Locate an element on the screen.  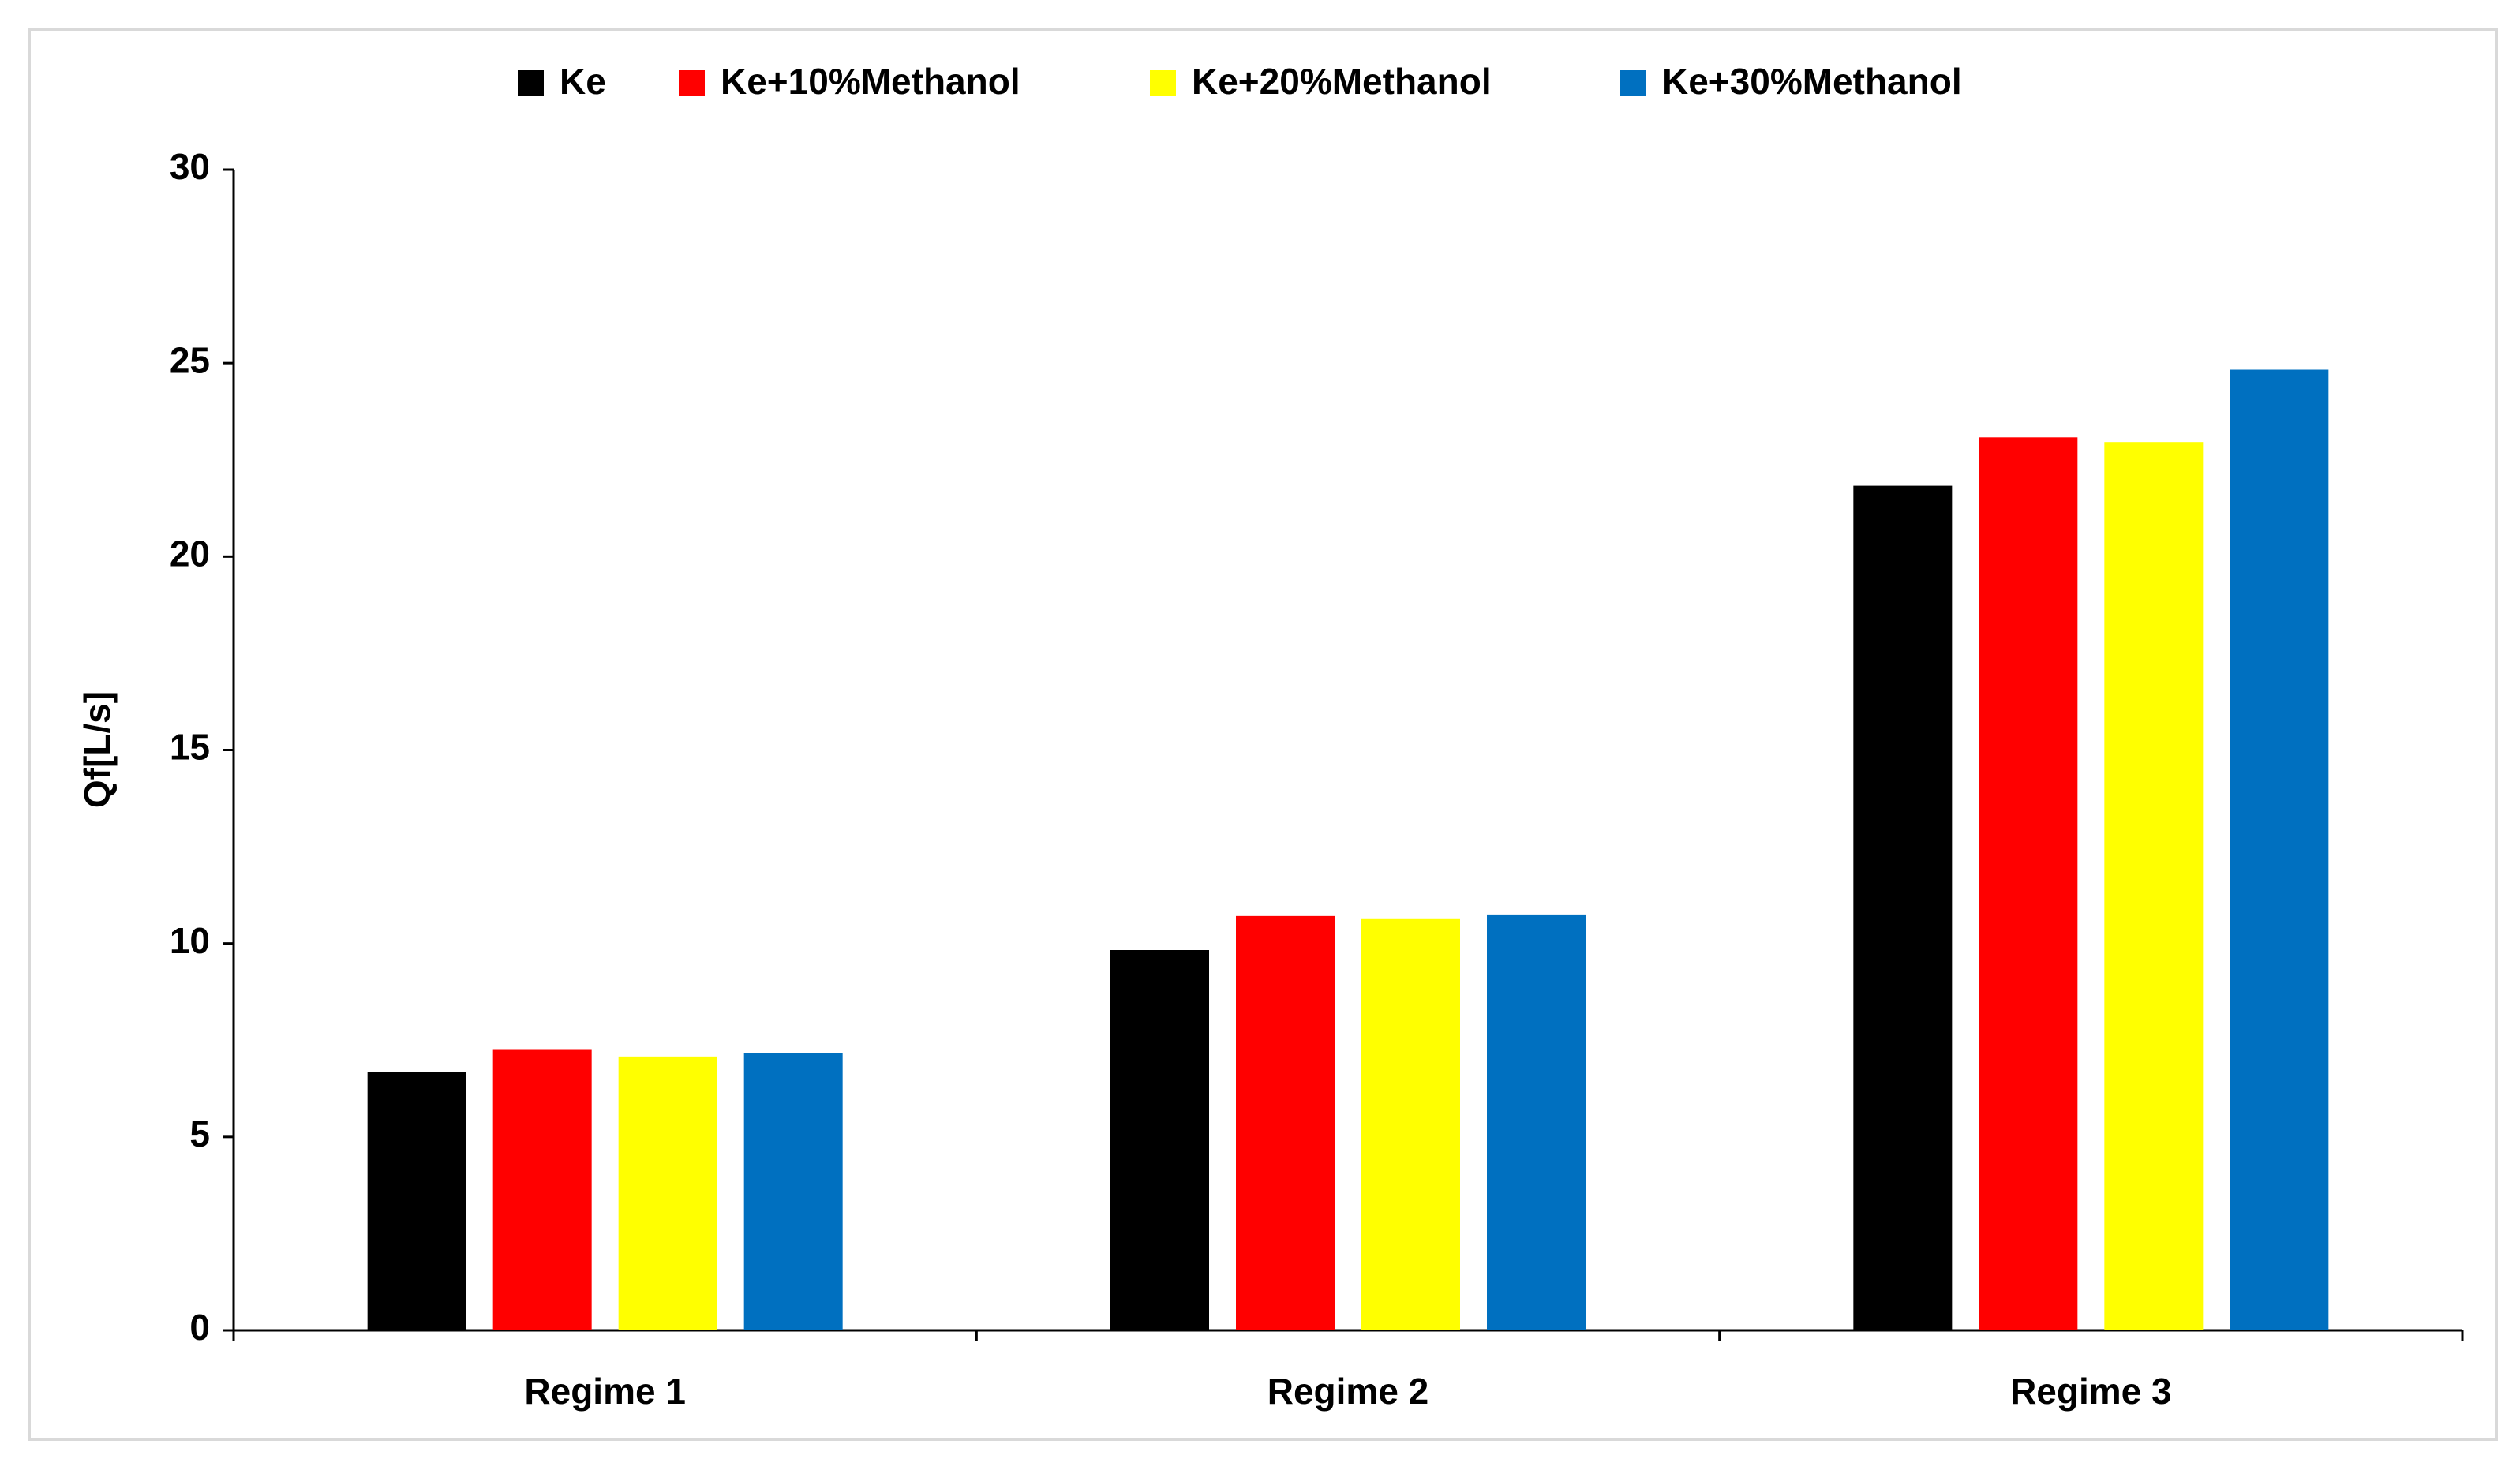
legend-label: Ke+30%Methanol is located at coordinates (1812, 81).